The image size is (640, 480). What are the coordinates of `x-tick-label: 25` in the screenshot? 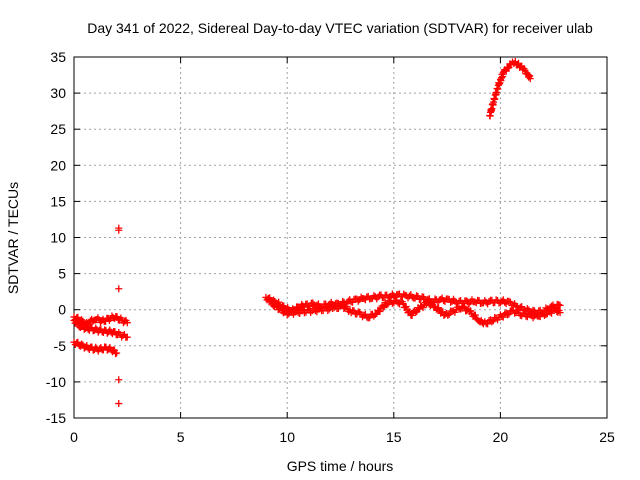 It's located at (607, 437).